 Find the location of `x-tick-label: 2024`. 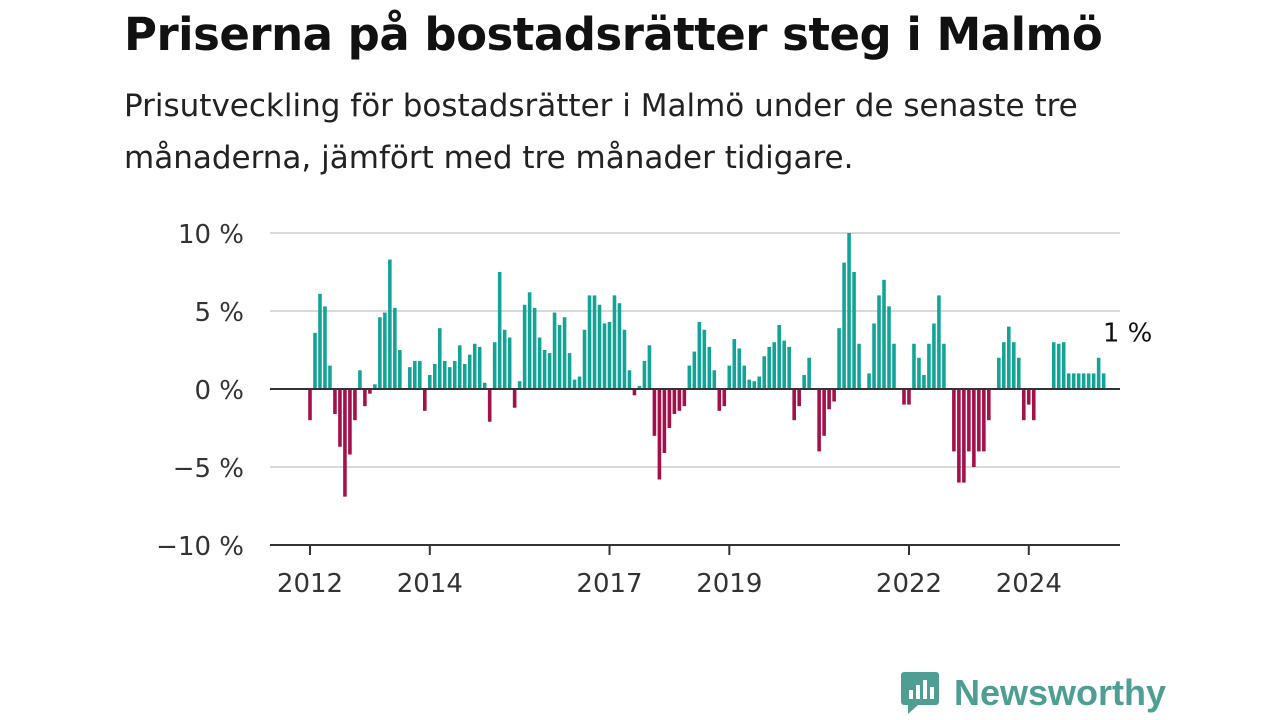

x-tick-label: 2024 is located at coordinates (1029, 584).